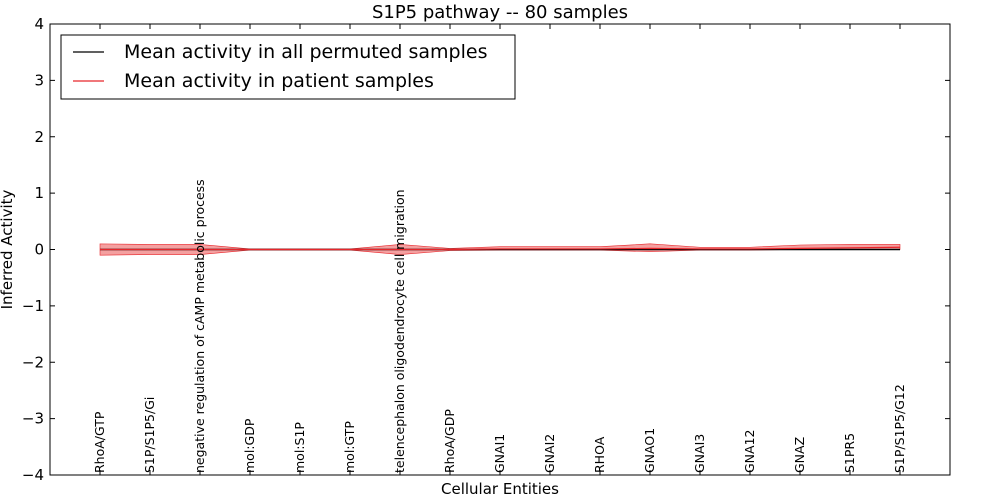 The image size is (1000, 500). Describe the element at coordinates (449, 441) in the screenshot. I see `category-label: RhoA/GDP` at that location.